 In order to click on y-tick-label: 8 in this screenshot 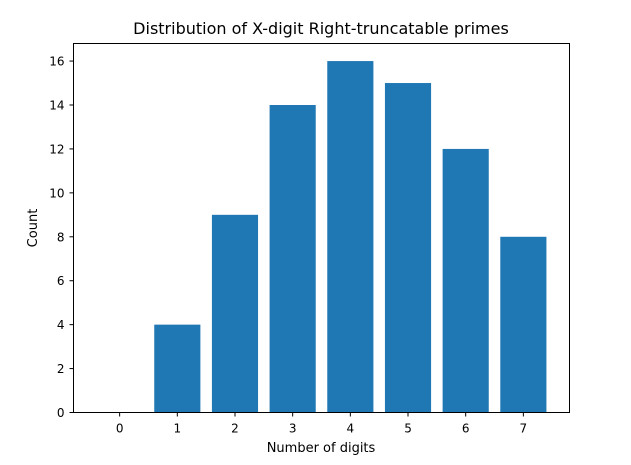, I will do `click(61, 237)`.